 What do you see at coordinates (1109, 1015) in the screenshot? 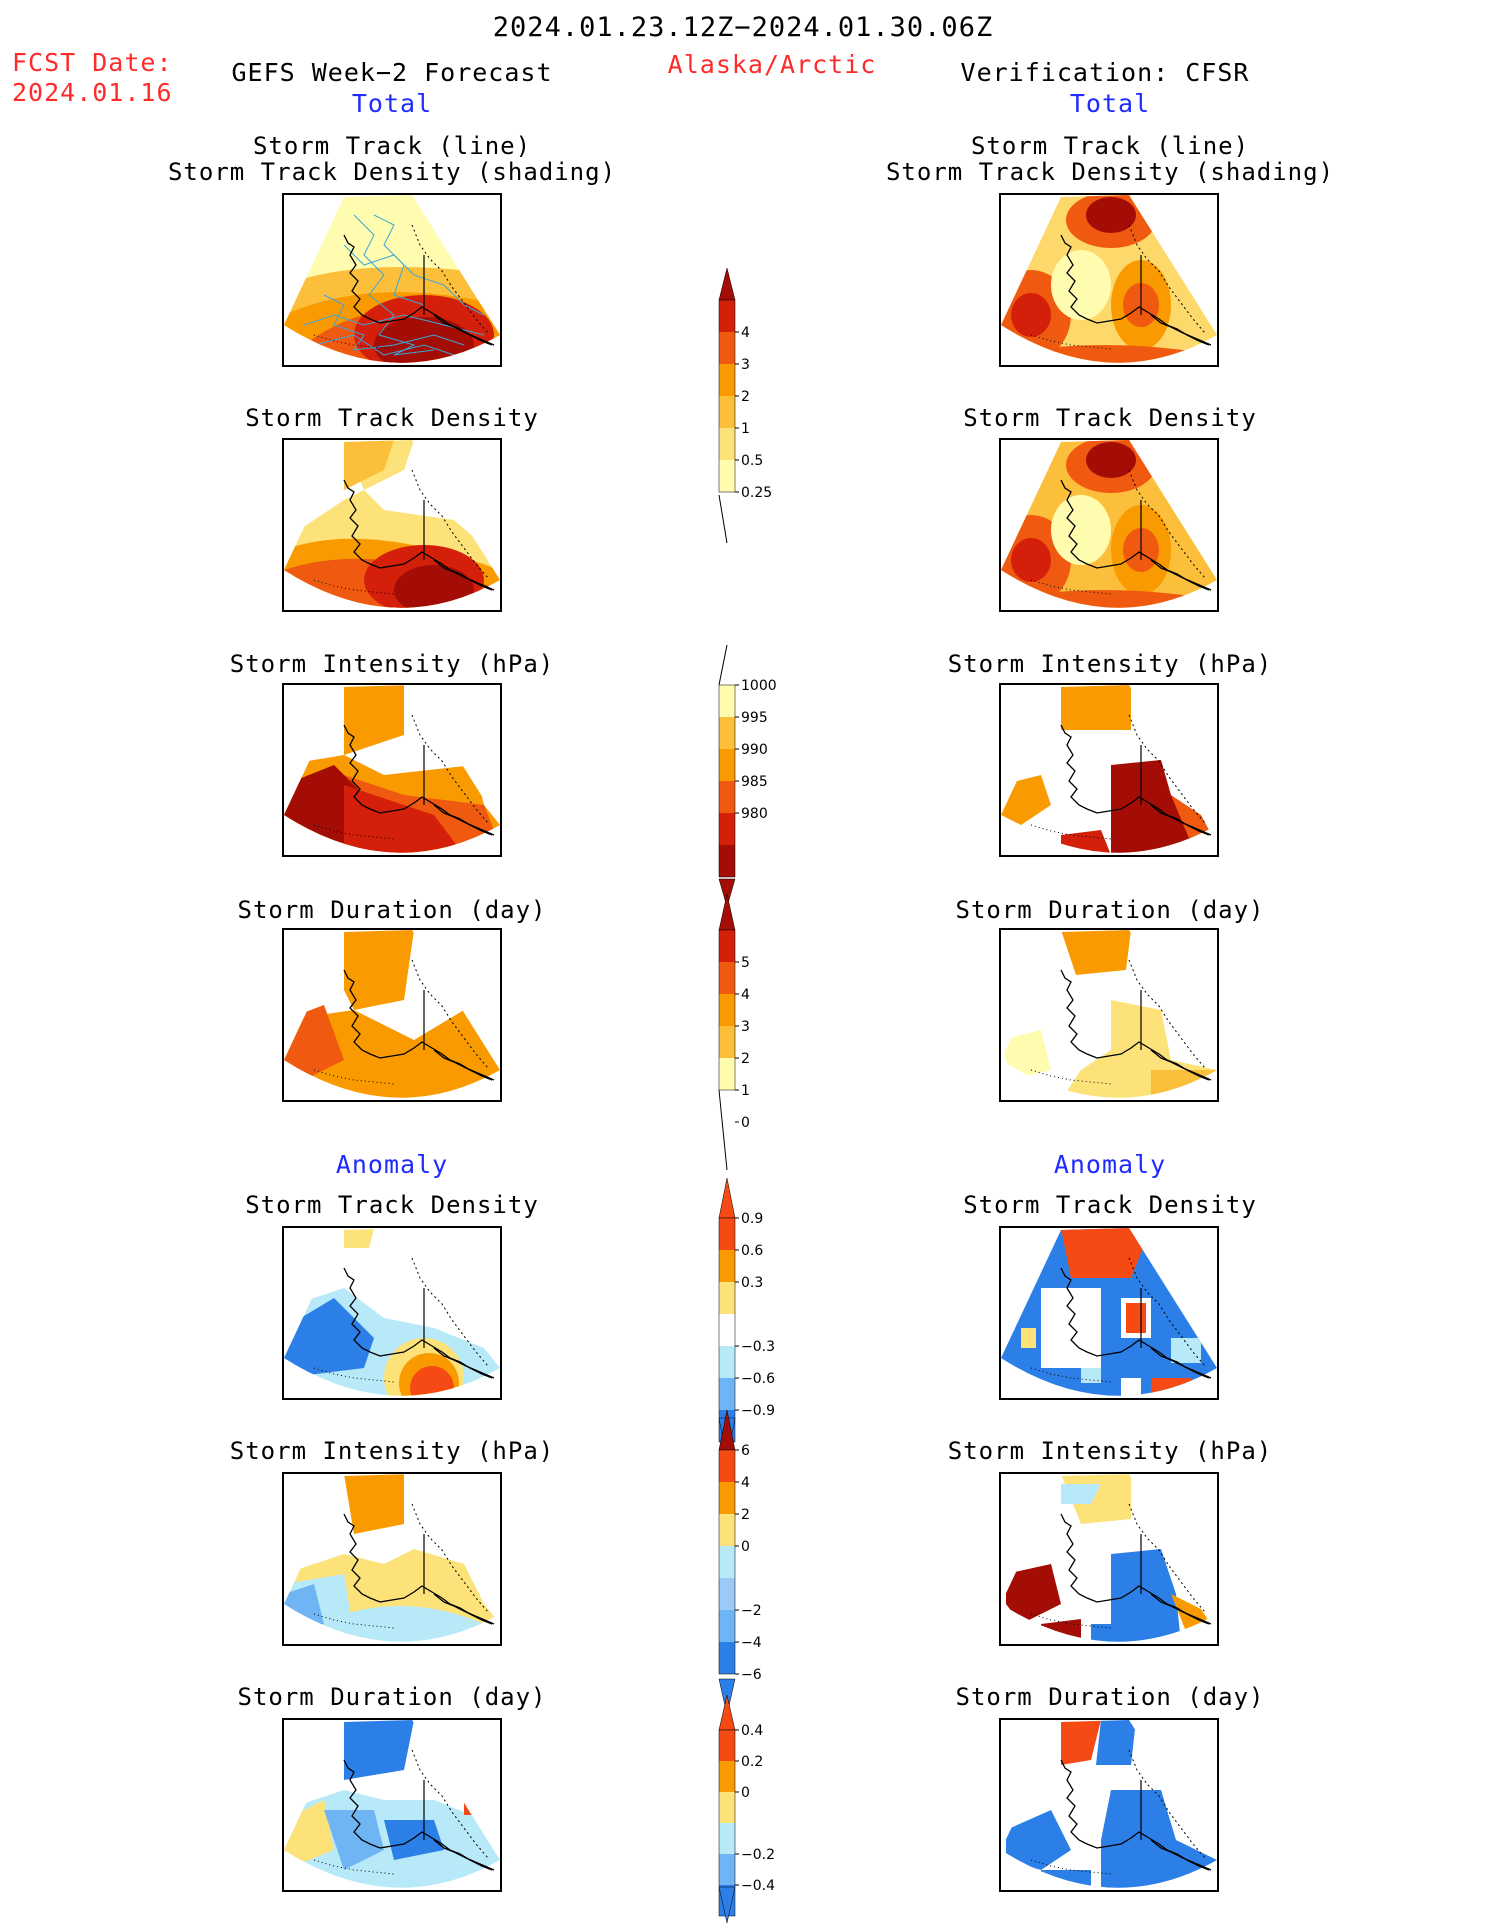
I see `verification-duration-map` at bounding box center [1109, 1015].